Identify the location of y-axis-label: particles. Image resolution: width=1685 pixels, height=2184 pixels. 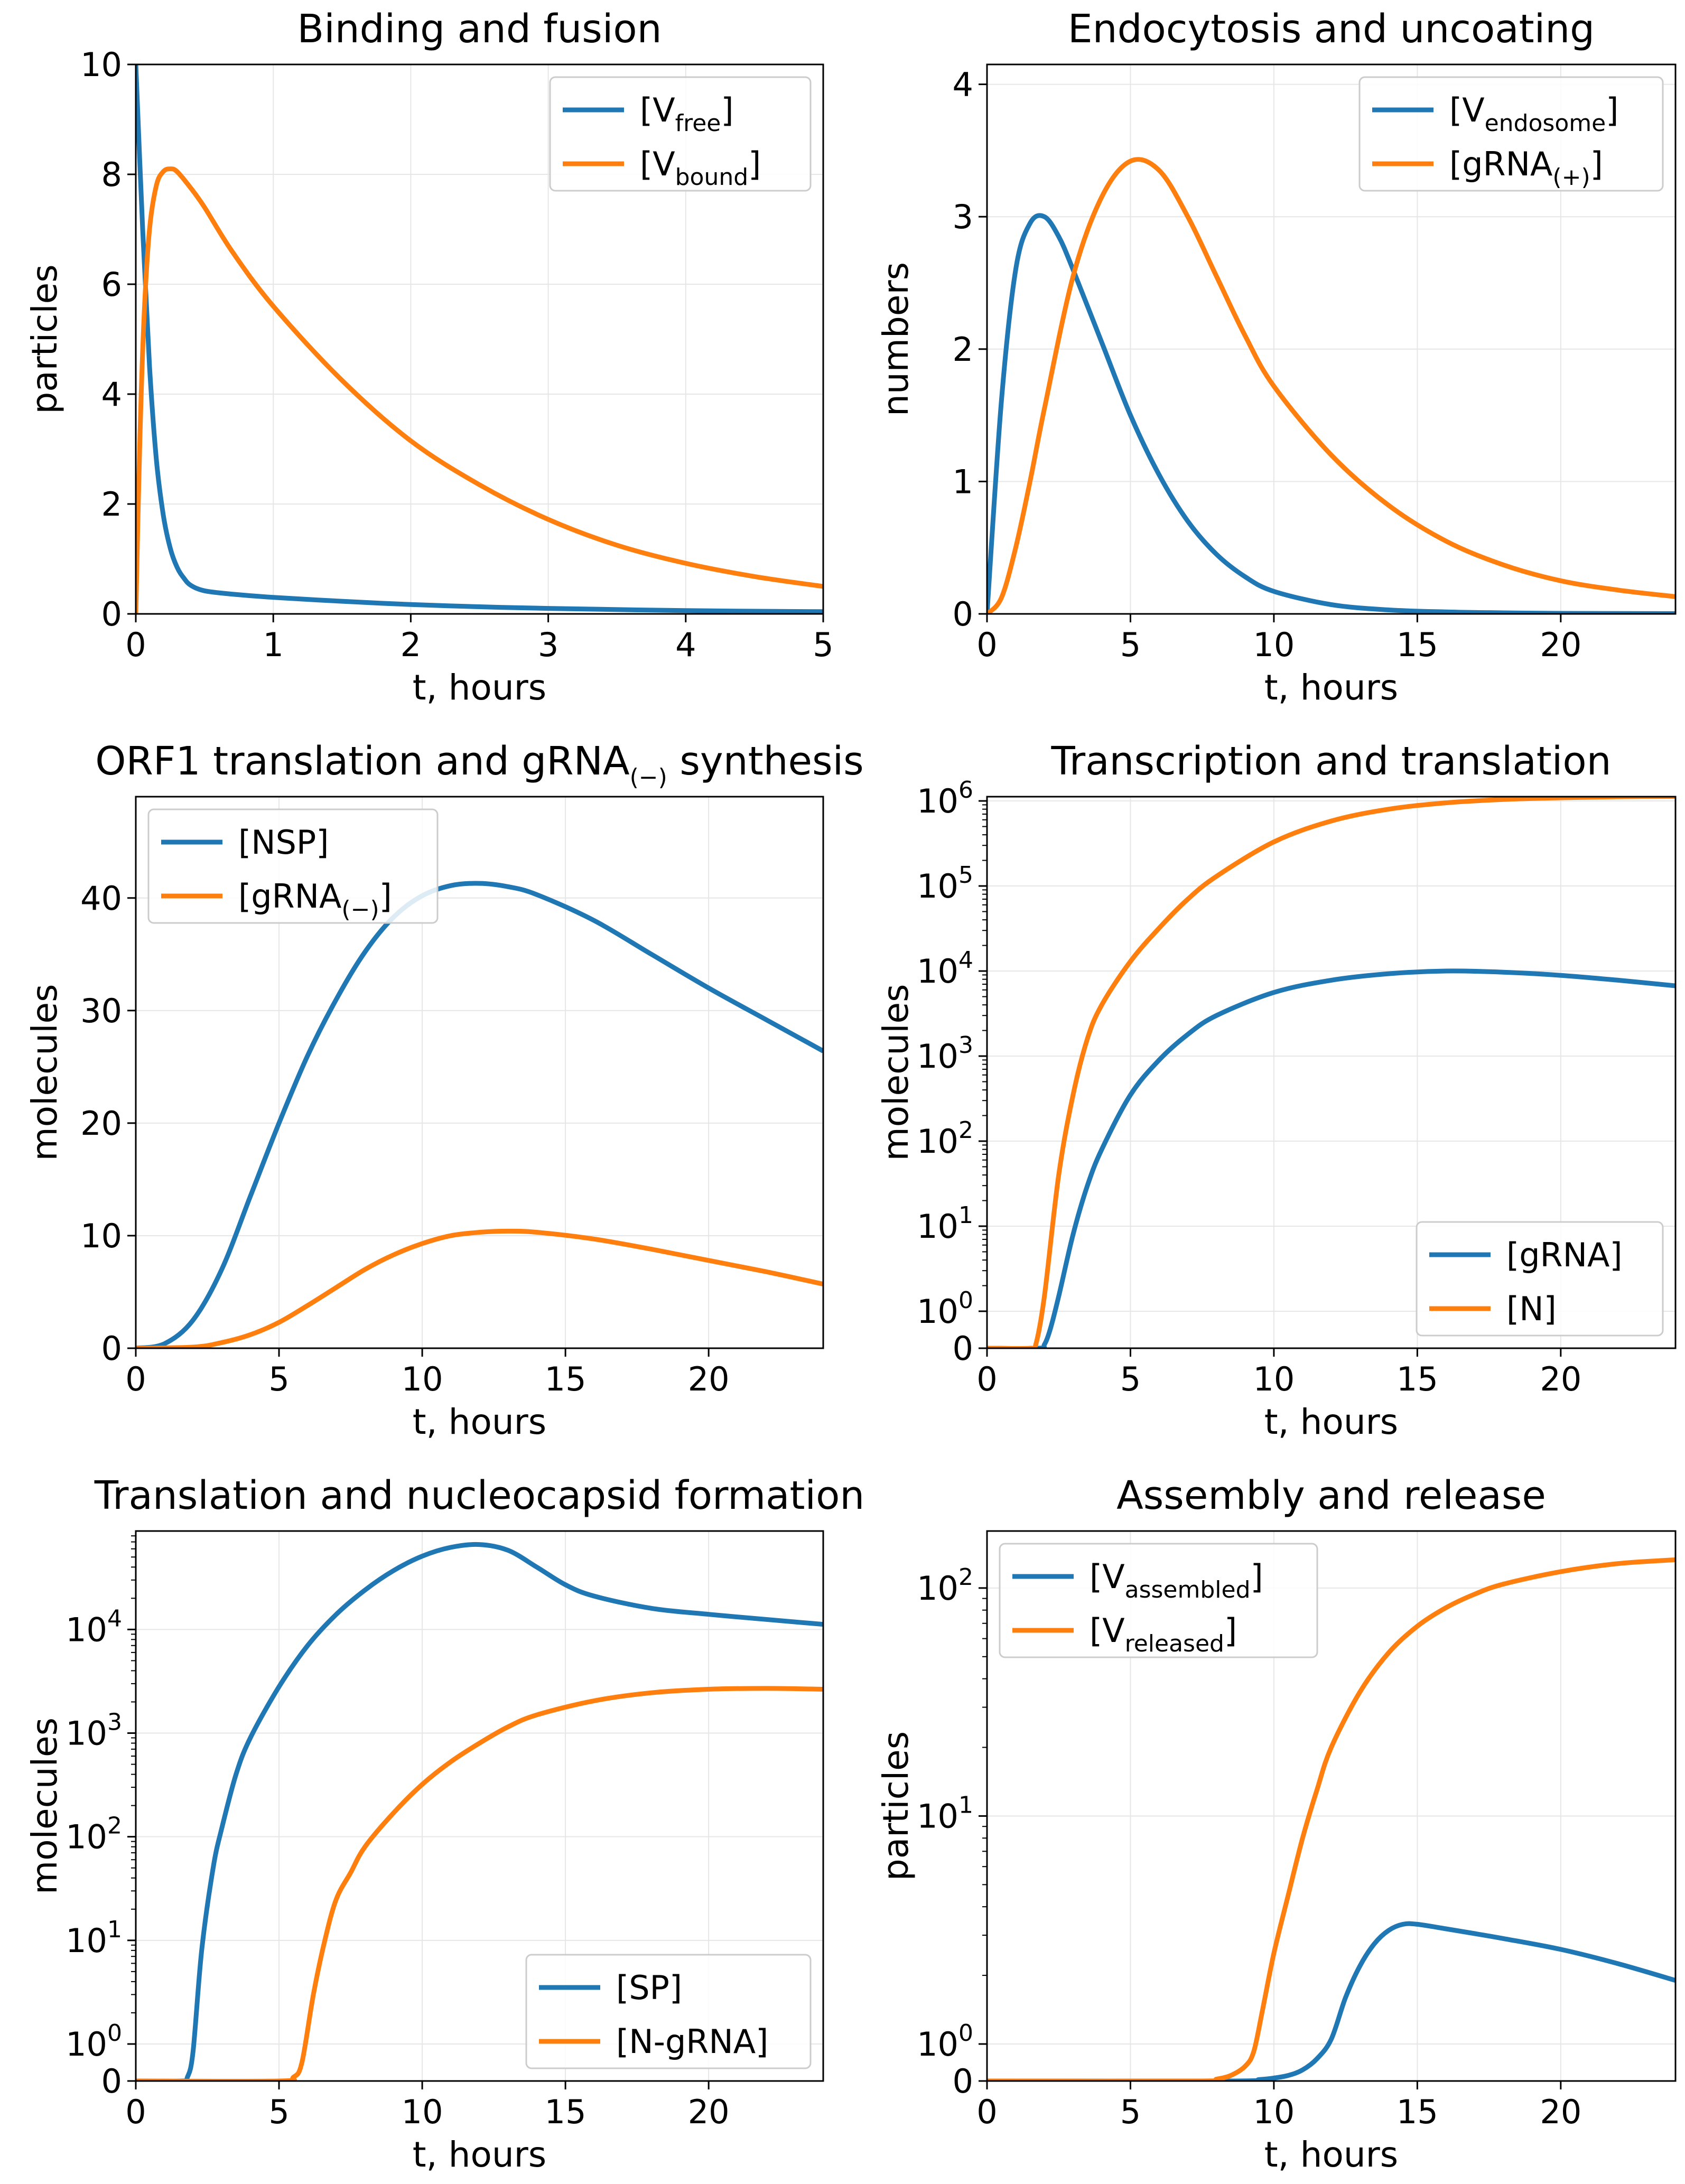
(896, 1806).